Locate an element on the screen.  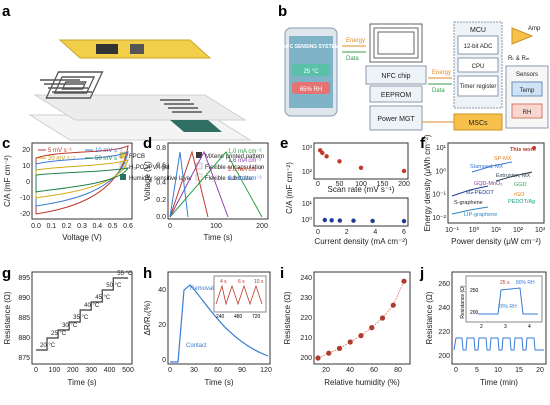
y-tick-label: 895 is located at coordinates (24, 278).